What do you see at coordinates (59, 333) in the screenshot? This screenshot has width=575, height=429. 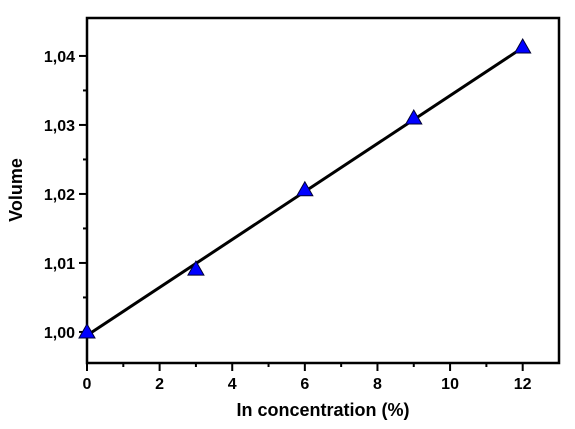 I see `y-tick-label: 1,00` at bounding box center [59, 333].